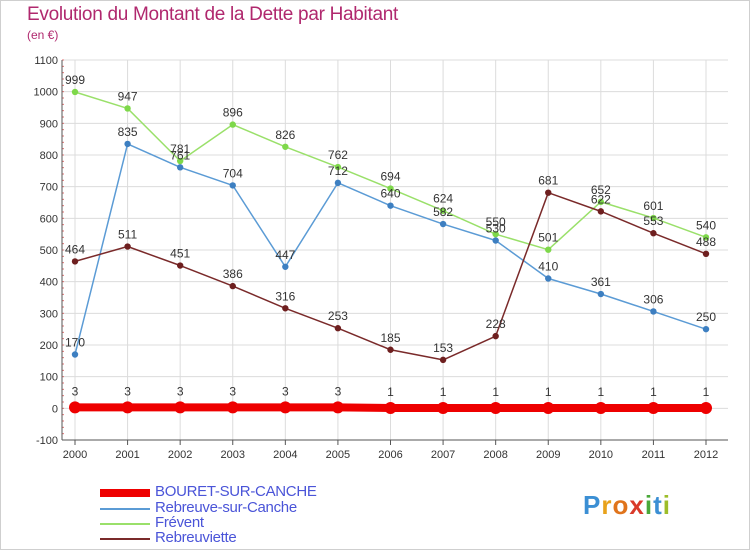 This screenshot has height=550, width=750. I want to click on data-label: 835, so click(128, 132).